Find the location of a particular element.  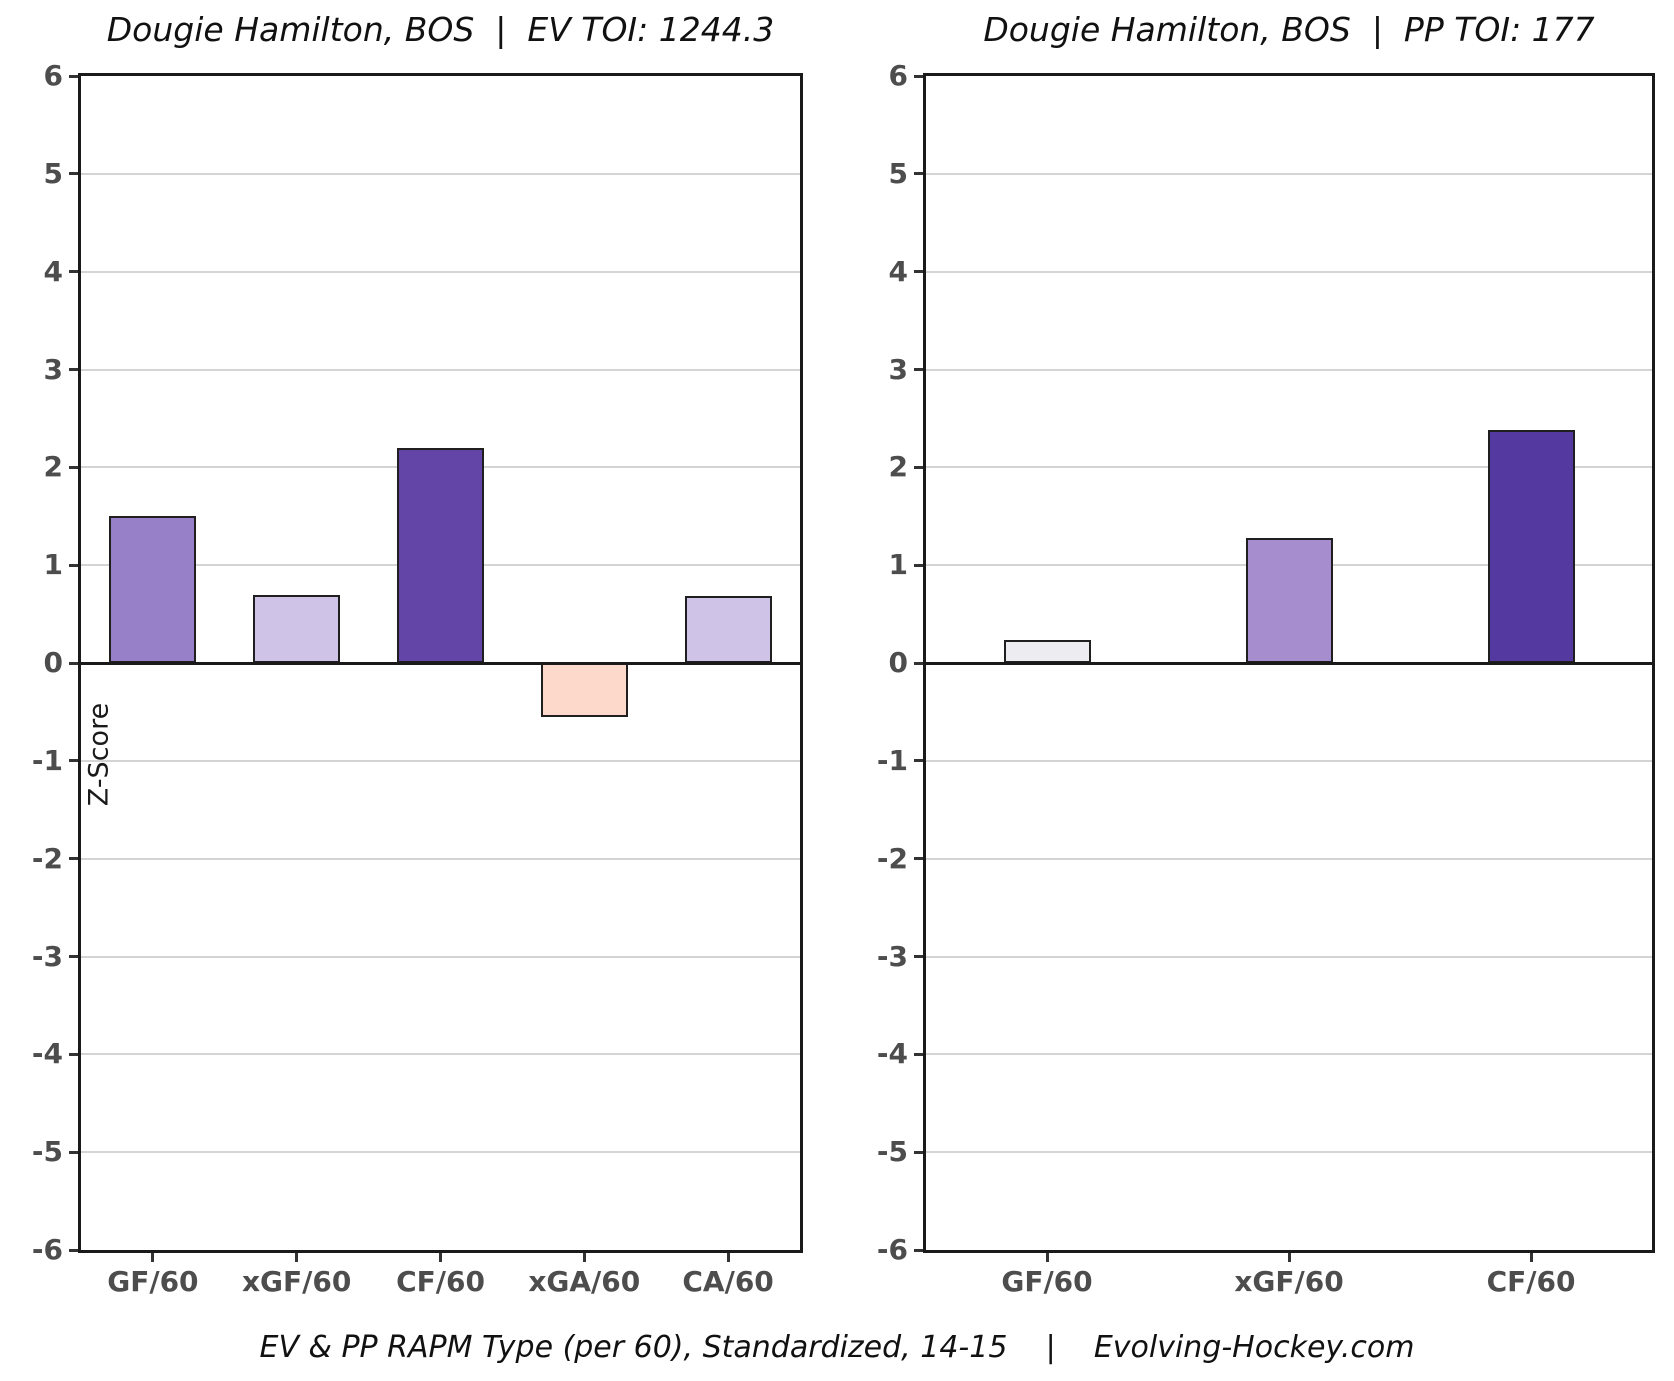

pp-chart-title: Dougie Hamilton, BOS | PP TOI: 177 is located at coordinates (1289, 29).